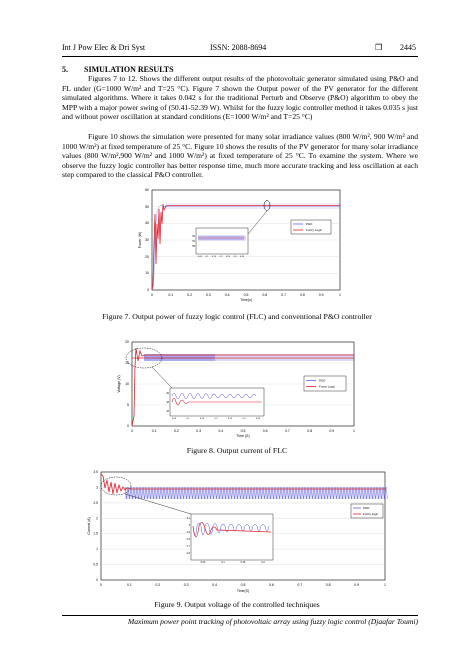 Image resolution: width=474 pixels, height=670 pixels. Describe the element at coordinates (95, 526) in the screenshot. I see `figure-9-y-tick-labels: 0 0.5 1 1.5 2 2.5 3 3.5` at that location.